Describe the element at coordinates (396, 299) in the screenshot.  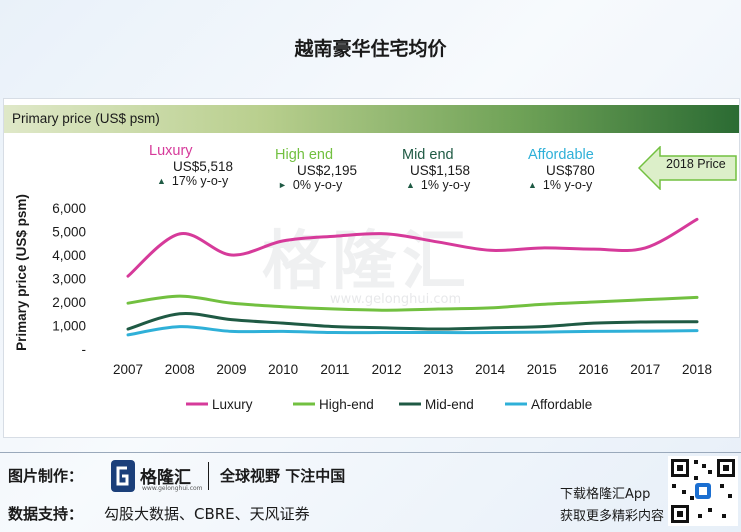
I see `watermark-domain: www.gelonghui.com` at that location.